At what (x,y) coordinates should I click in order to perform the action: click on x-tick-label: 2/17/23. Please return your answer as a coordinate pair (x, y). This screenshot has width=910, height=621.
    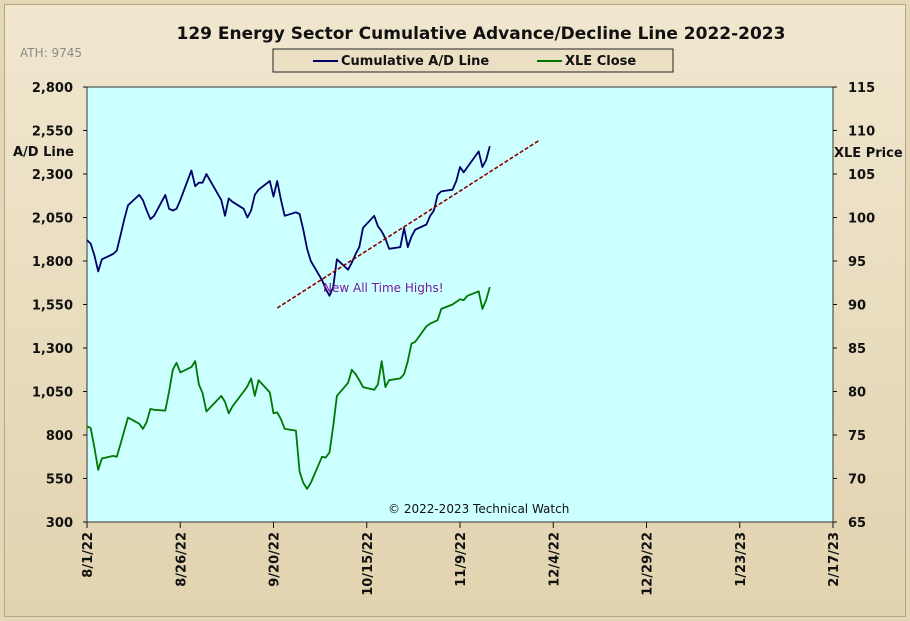
    Looking at the image, I should click on (834, 559).